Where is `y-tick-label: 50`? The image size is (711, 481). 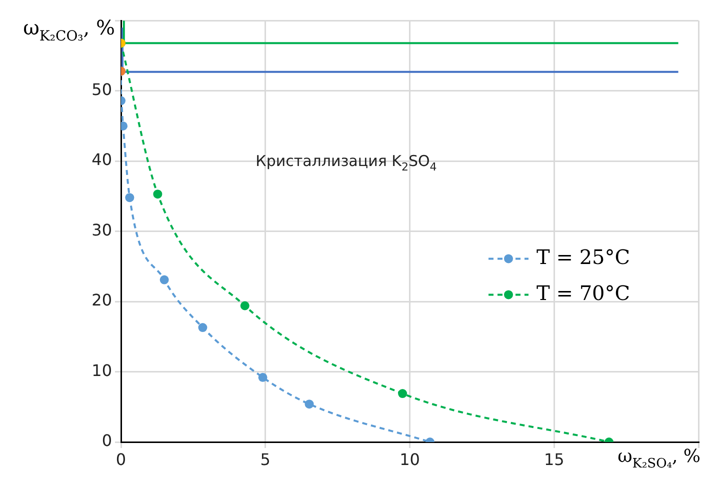
y-tick-label: 50 is located at coordinates (102, 89).